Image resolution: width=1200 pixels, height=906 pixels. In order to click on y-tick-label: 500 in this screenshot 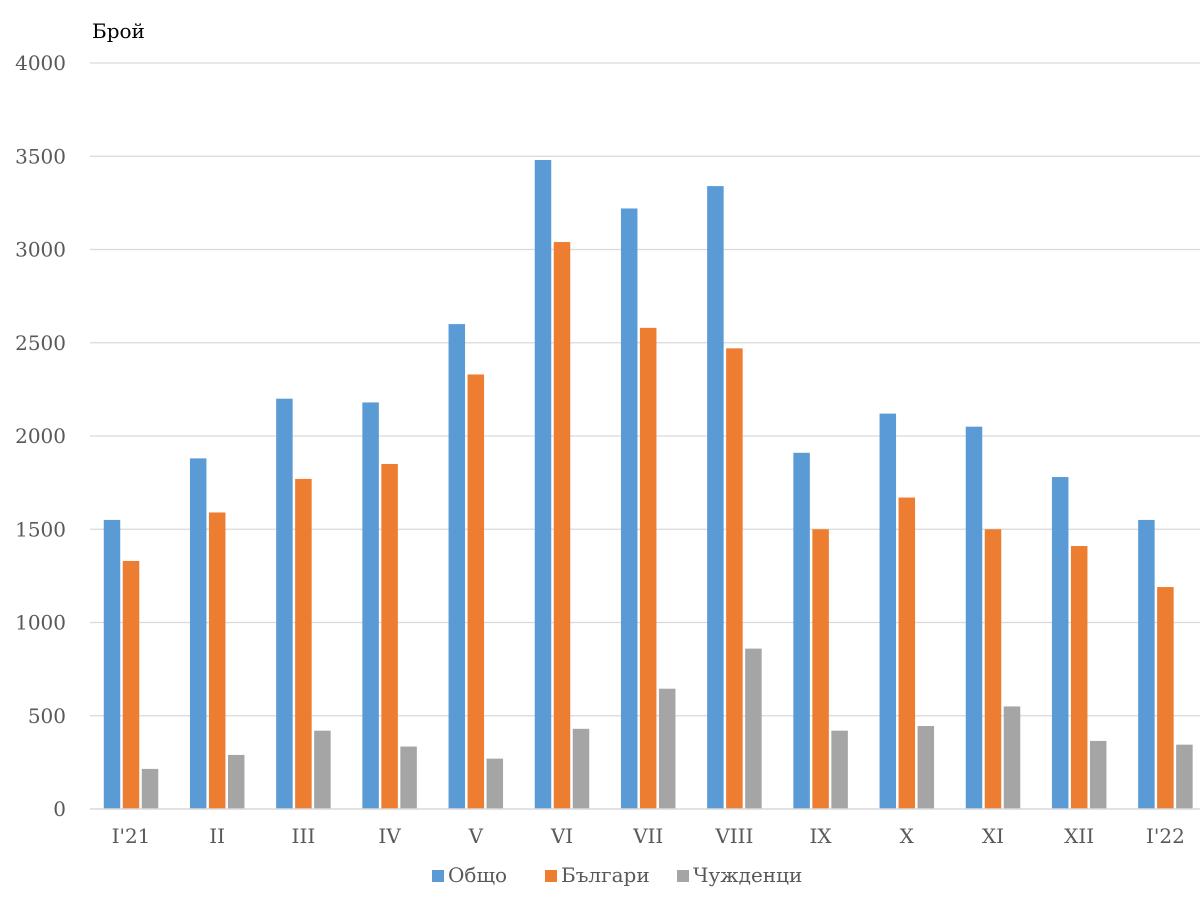, I will do `click(47, 716)`.